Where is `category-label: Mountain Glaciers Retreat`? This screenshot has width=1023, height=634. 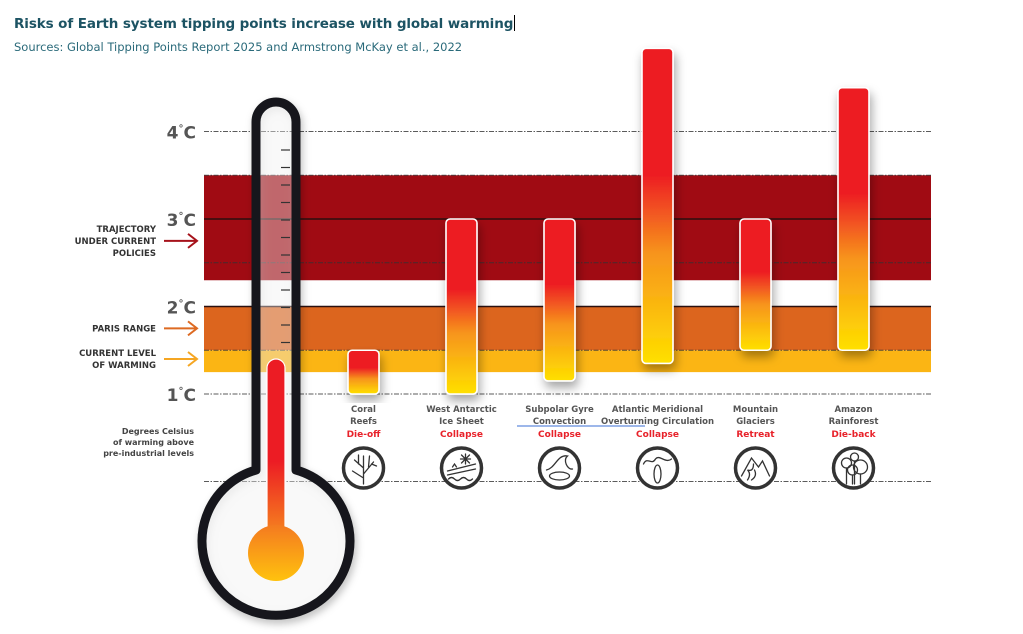 category-label: Mountain Glaciers Retreat is located at coordinates (755, 422).